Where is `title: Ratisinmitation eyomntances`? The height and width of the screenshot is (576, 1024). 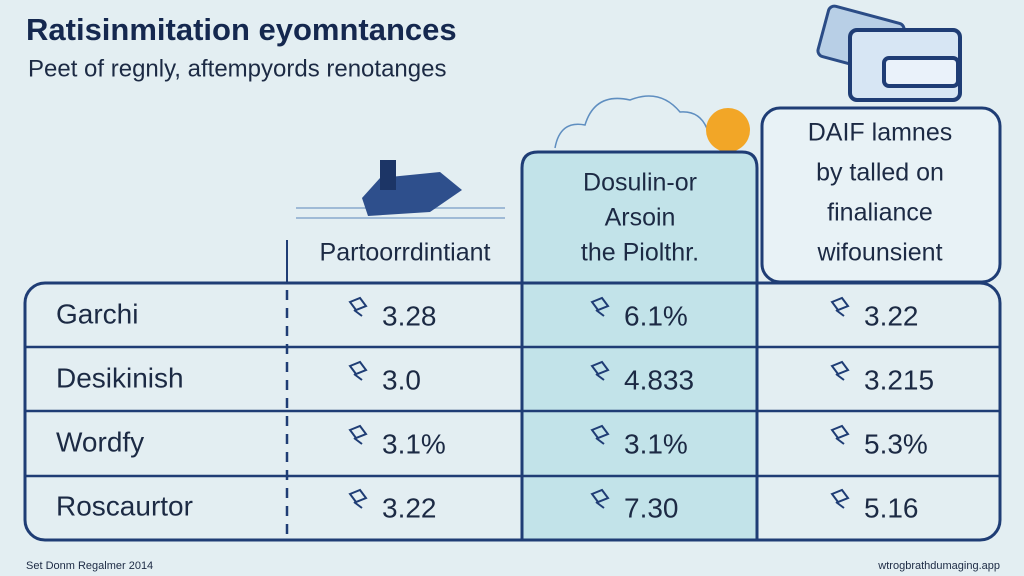 title: Ratisinmitation eyomntances is located at coordinates (241, 29).